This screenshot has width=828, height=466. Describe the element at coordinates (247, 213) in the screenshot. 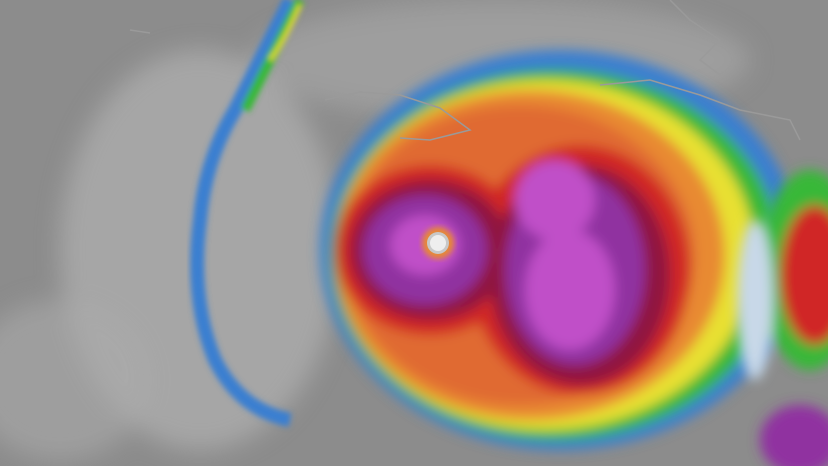

I see `rain-band-west` at that location.